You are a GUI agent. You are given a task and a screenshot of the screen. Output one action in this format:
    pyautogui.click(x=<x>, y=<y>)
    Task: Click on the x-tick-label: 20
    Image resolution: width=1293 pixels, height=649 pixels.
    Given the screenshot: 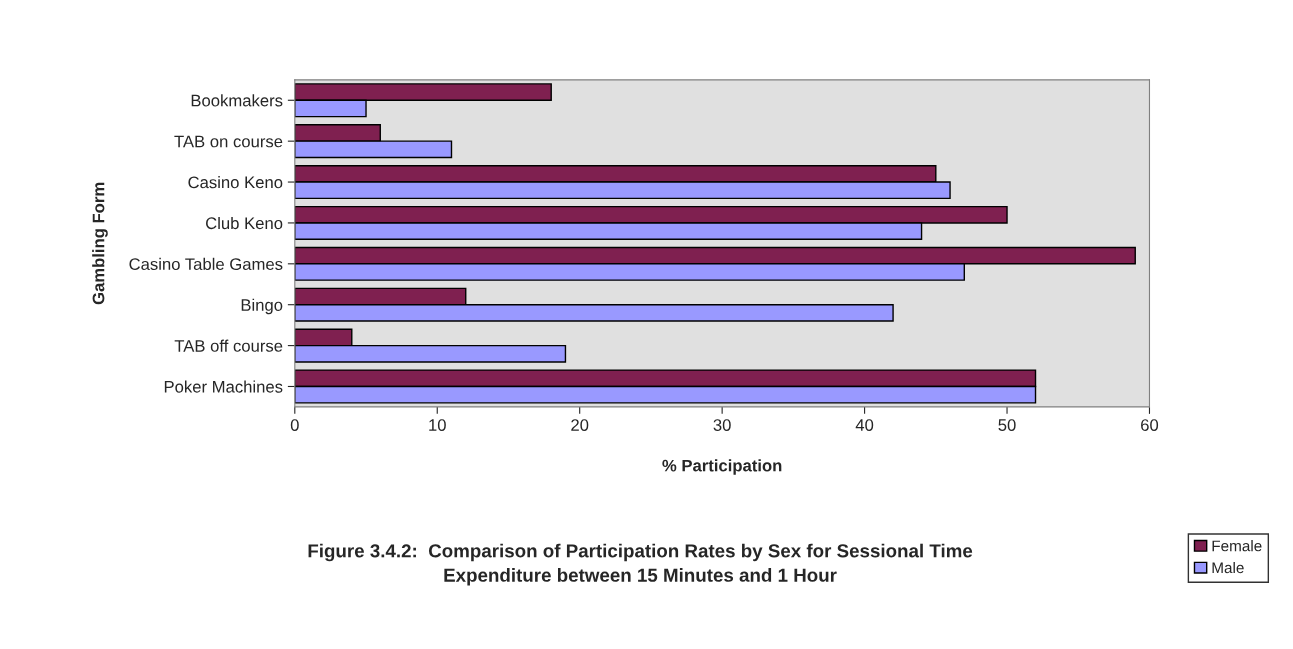 What is the action you would take?
    pyautogui.click(x=580, y=425)
    